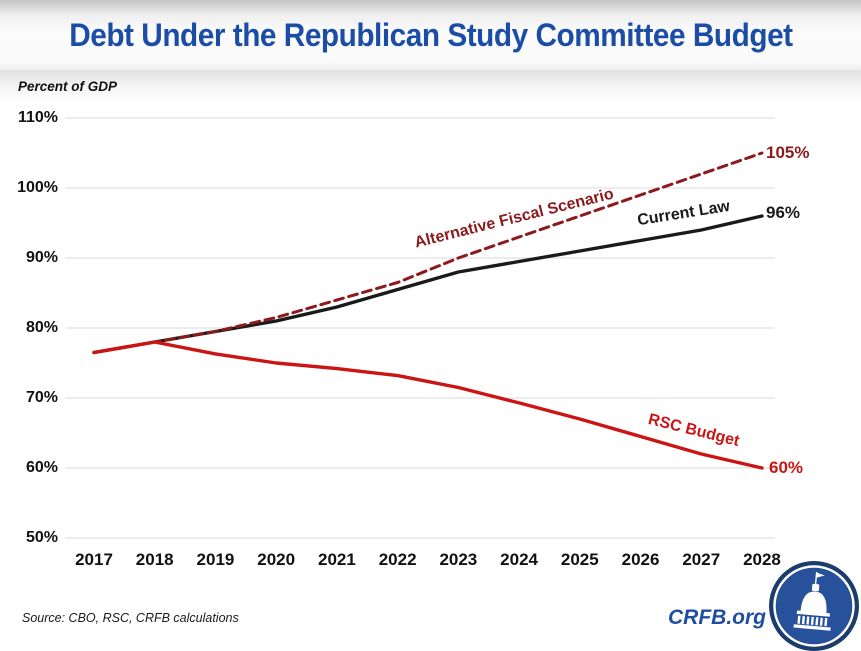 The height and width of the screenshot is (651, 861). Describe the element at coordinates (41, 537) in the screenshot. I see `y-axis-tick-label: 50%` at that location.